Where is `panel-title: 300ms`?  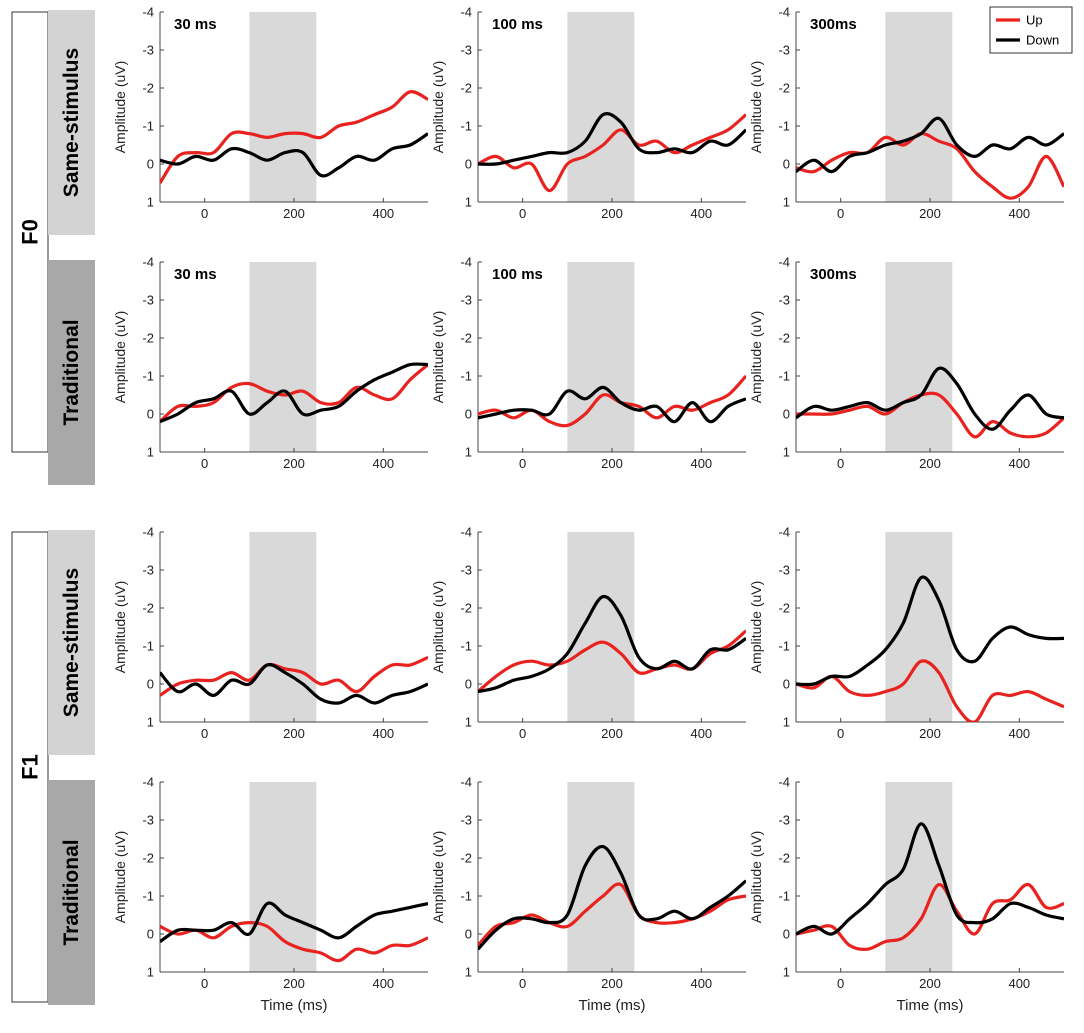 panel-title: 300ms is located at coordinates (833, 274).